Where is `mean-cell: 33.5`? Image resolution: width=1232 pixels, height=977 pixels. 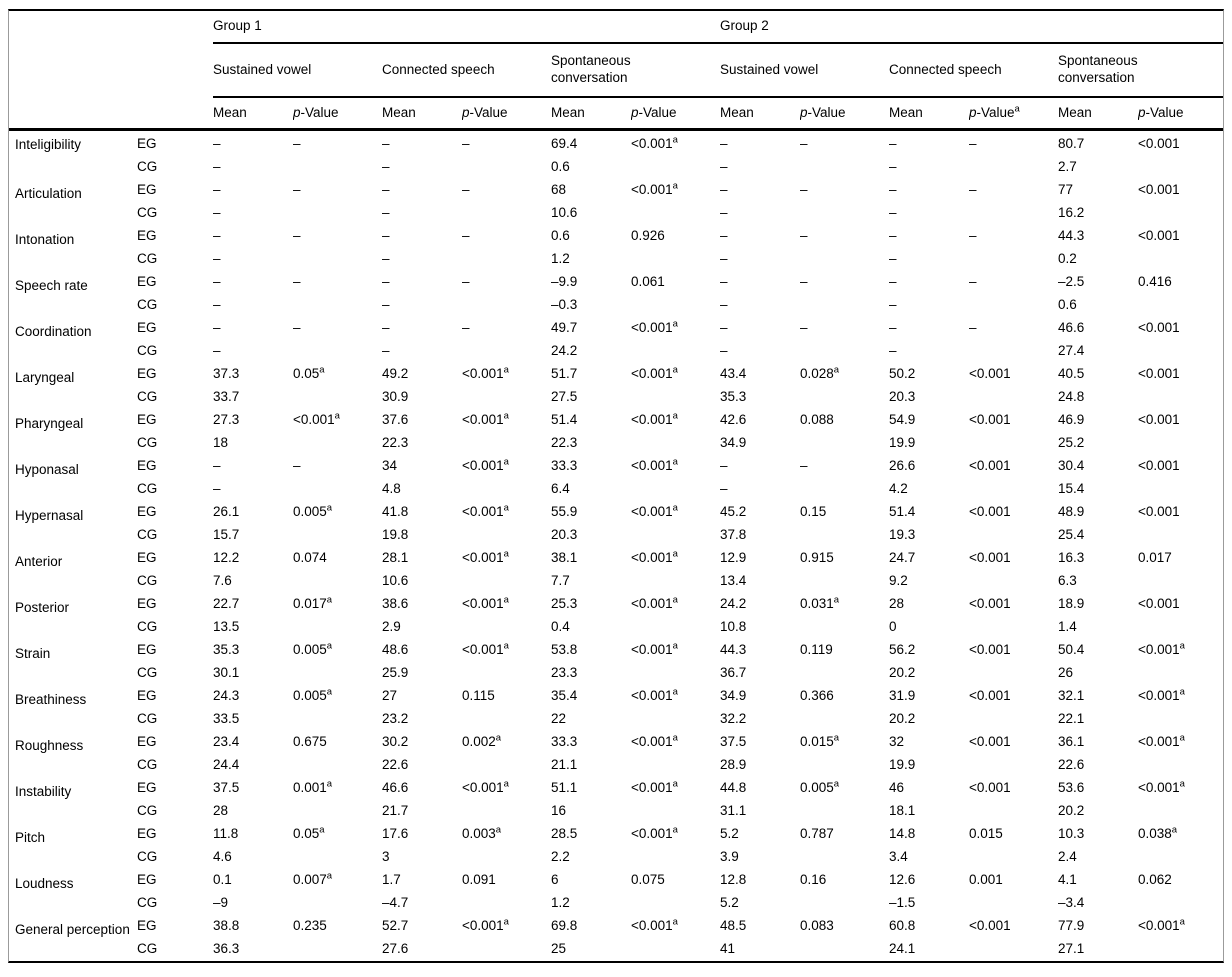
mean-cell: 33.5 is located at coordinates (226, 719).